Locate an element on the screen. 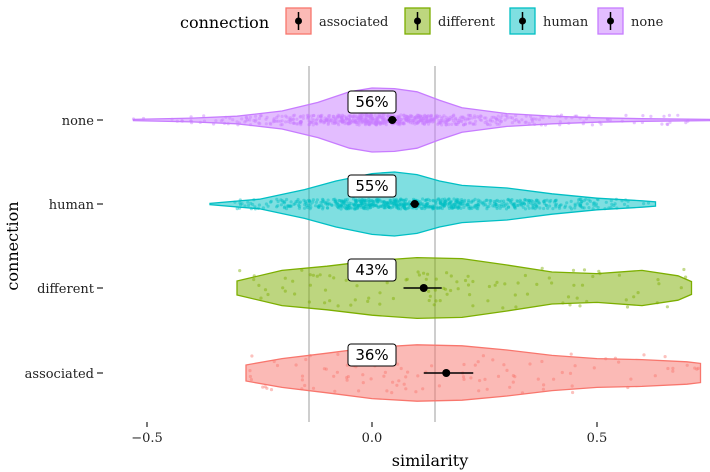  legend-label: different is located at coordinates (467, 22).